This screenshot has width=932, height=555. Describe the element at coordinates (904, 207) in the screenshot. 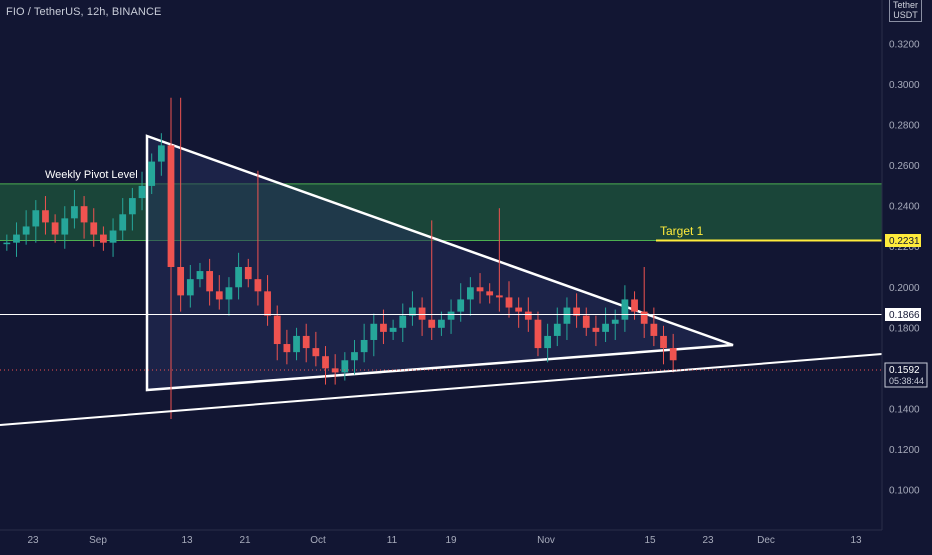

I see `y-tick-label: 0.2400` at that location.